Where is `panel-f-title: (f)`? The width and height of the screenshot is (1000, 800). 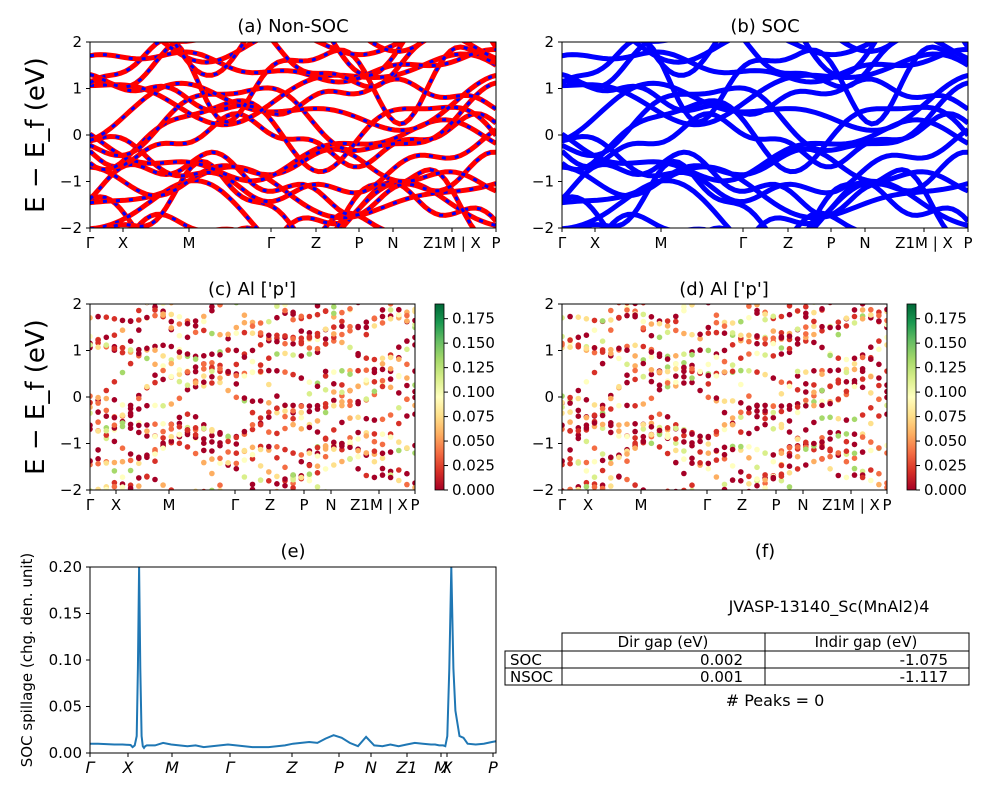 panel-f-title: (f) is located at coordinates (765, 551).